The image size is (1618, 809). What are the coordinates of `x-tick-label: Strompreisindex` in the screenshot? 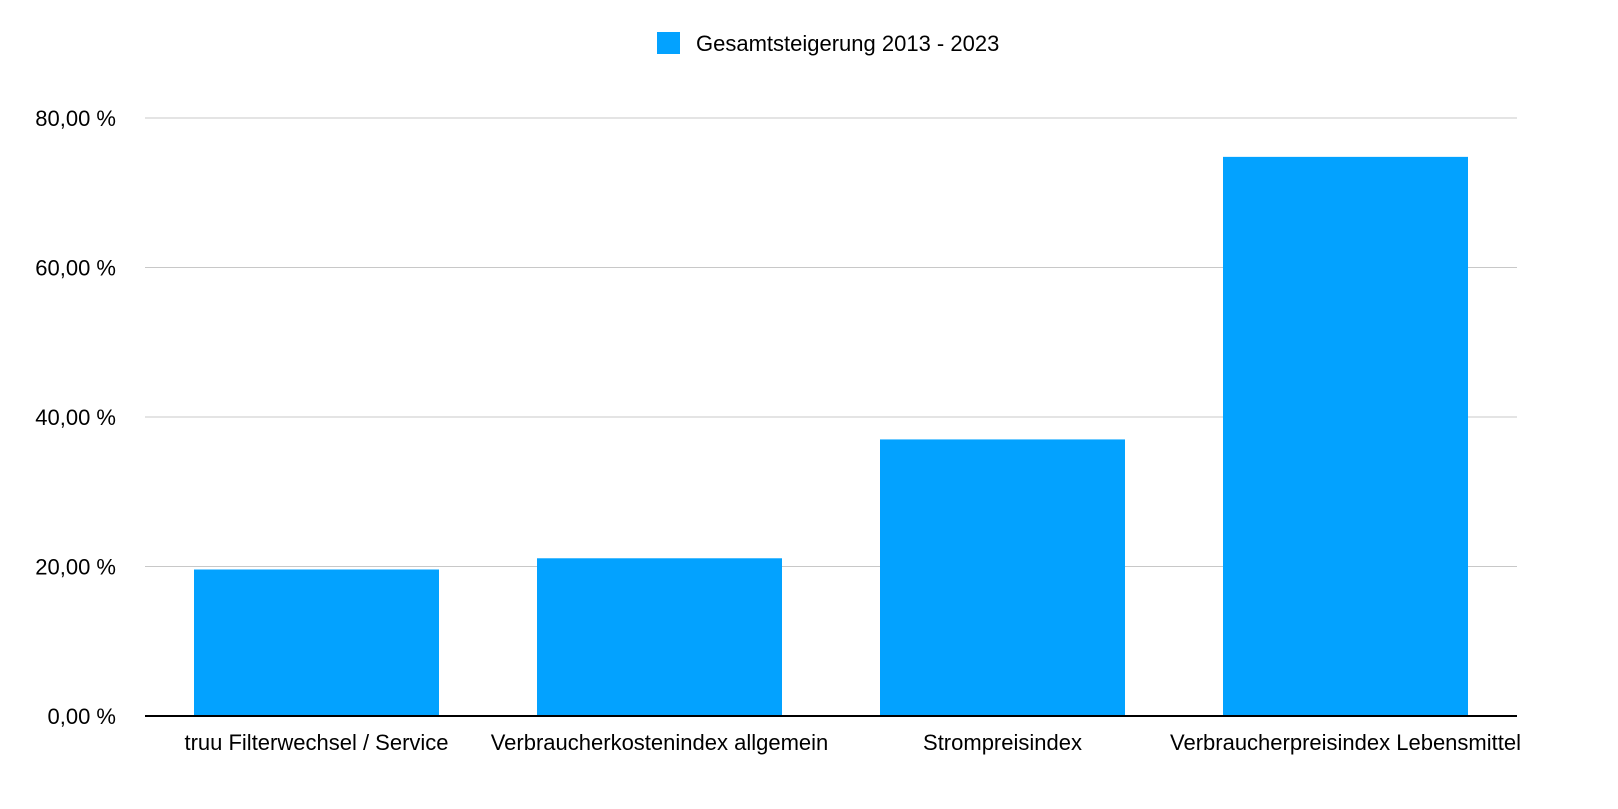 It's located at (1002, 742).